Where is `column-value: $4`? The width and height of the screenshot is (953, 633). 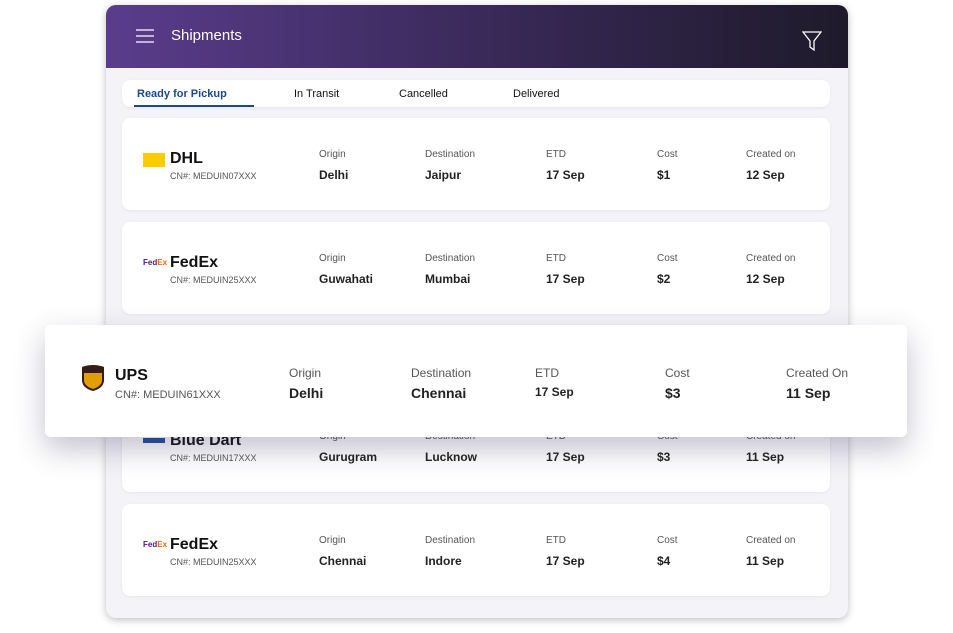
column-value: $4 is located at coordinates (664, 561).